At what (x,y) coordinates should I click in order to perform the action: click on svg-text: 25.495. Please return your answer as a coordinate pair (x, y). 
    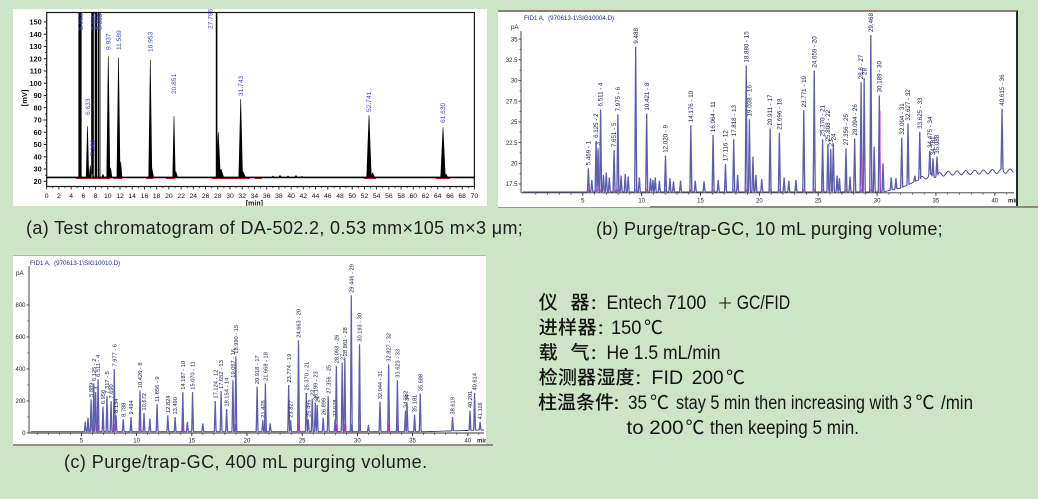
    Looking at the image, I should click on (309, 407).